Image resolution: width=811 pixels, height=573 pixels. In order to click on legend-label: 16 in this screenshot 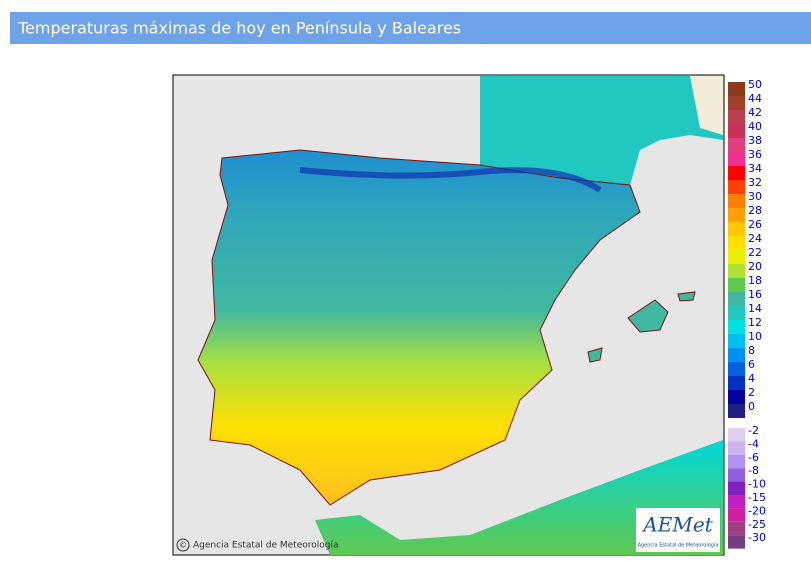, I will do `click(755, 294)`.